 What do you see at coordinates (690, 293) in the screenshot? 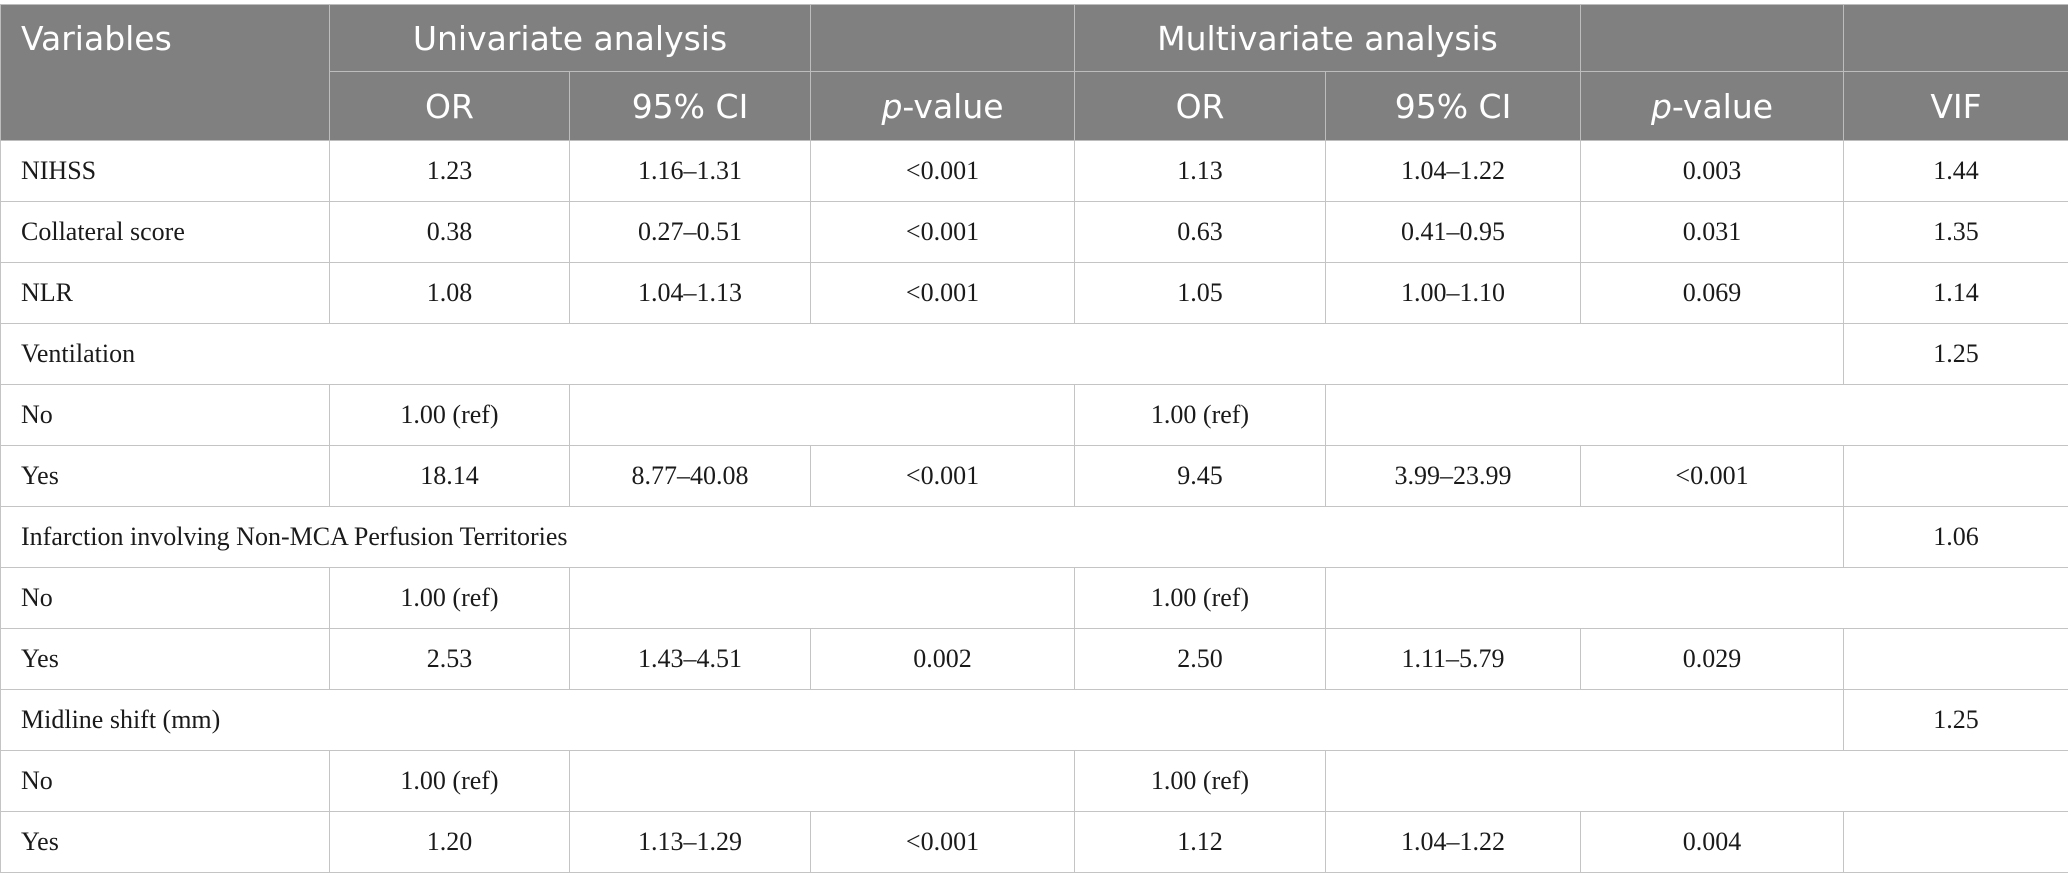
I see `univariate-ci: 1.04–1.13` at bounding box center [690, 293].